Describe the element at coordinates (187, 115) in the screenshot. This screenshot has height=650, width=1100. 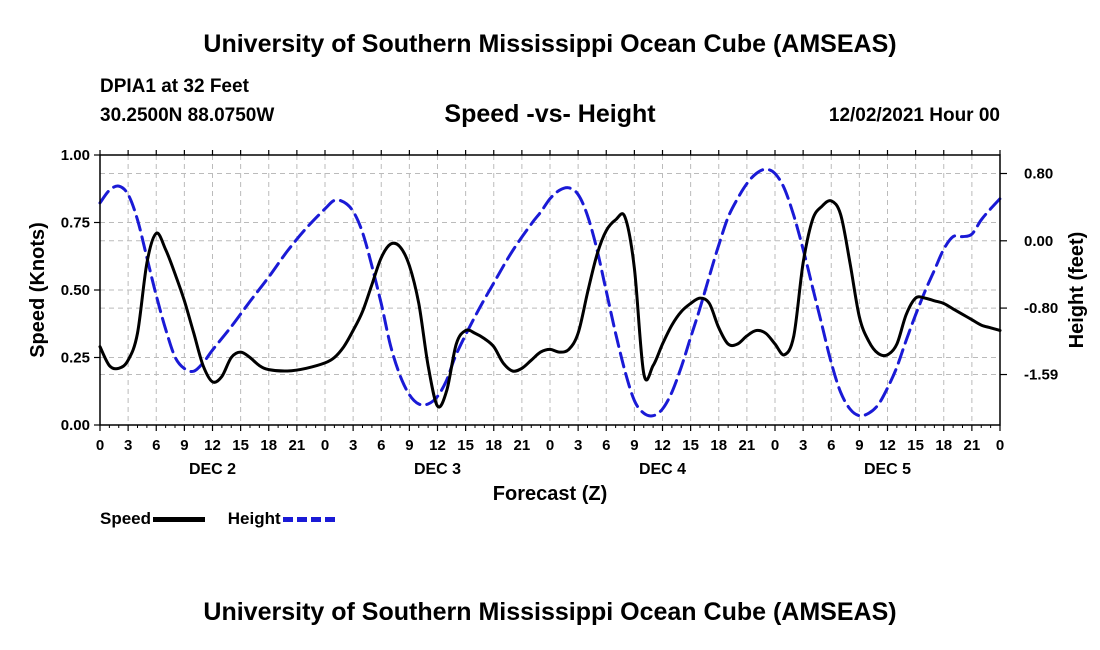
I see `coordinates-label: 30.2500N 88.0750W` at that location.